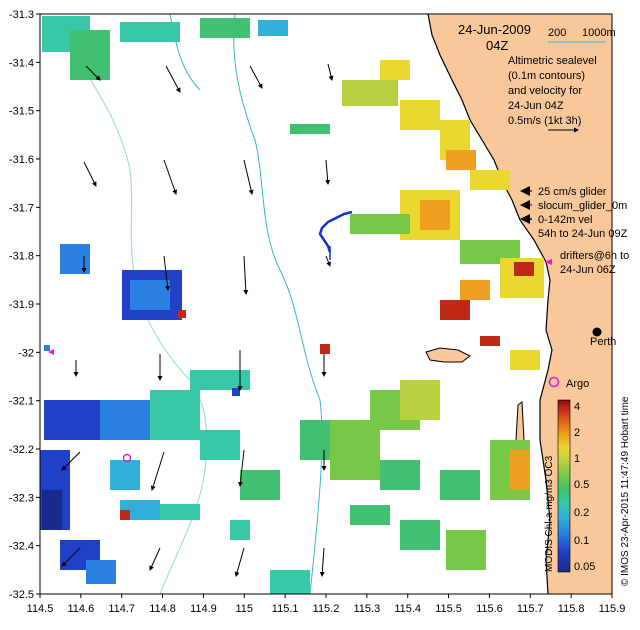 Image resolution: width=640 pixels, height=630 pixels. I want to click on y-tick-label: -31.3, so click(21, 15).